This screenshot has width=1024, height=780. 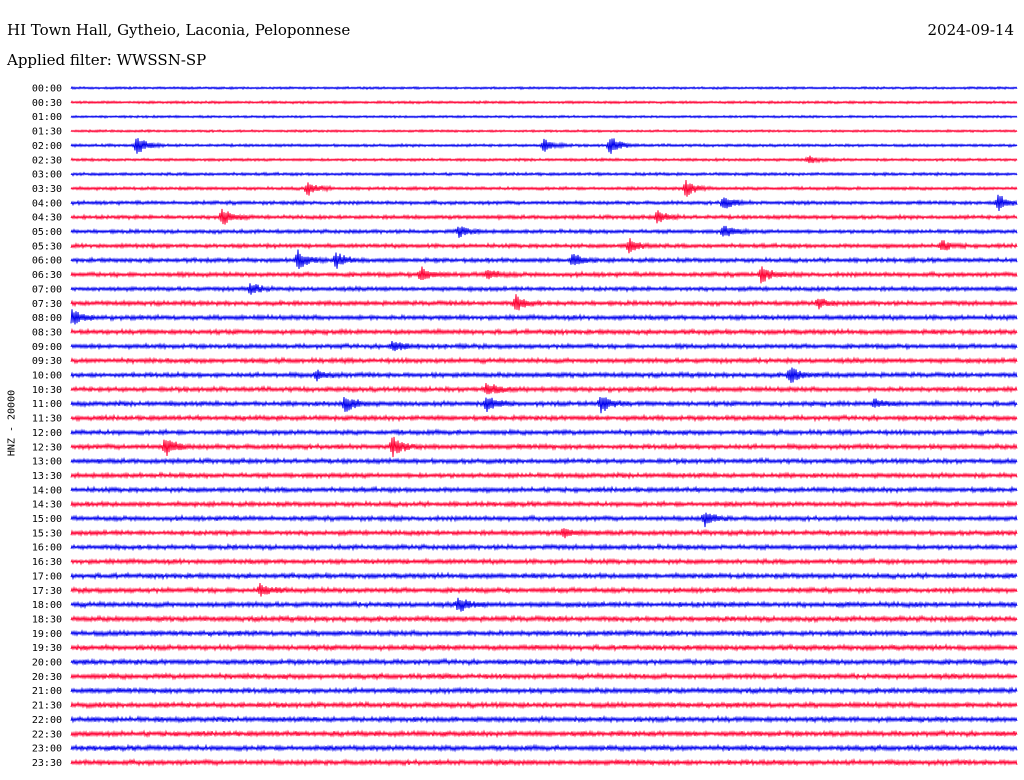 What do you see at coordinates (47, 232) in the screenshot?
I see `row-time-label: 05:00` at bounding box center [47, 232].